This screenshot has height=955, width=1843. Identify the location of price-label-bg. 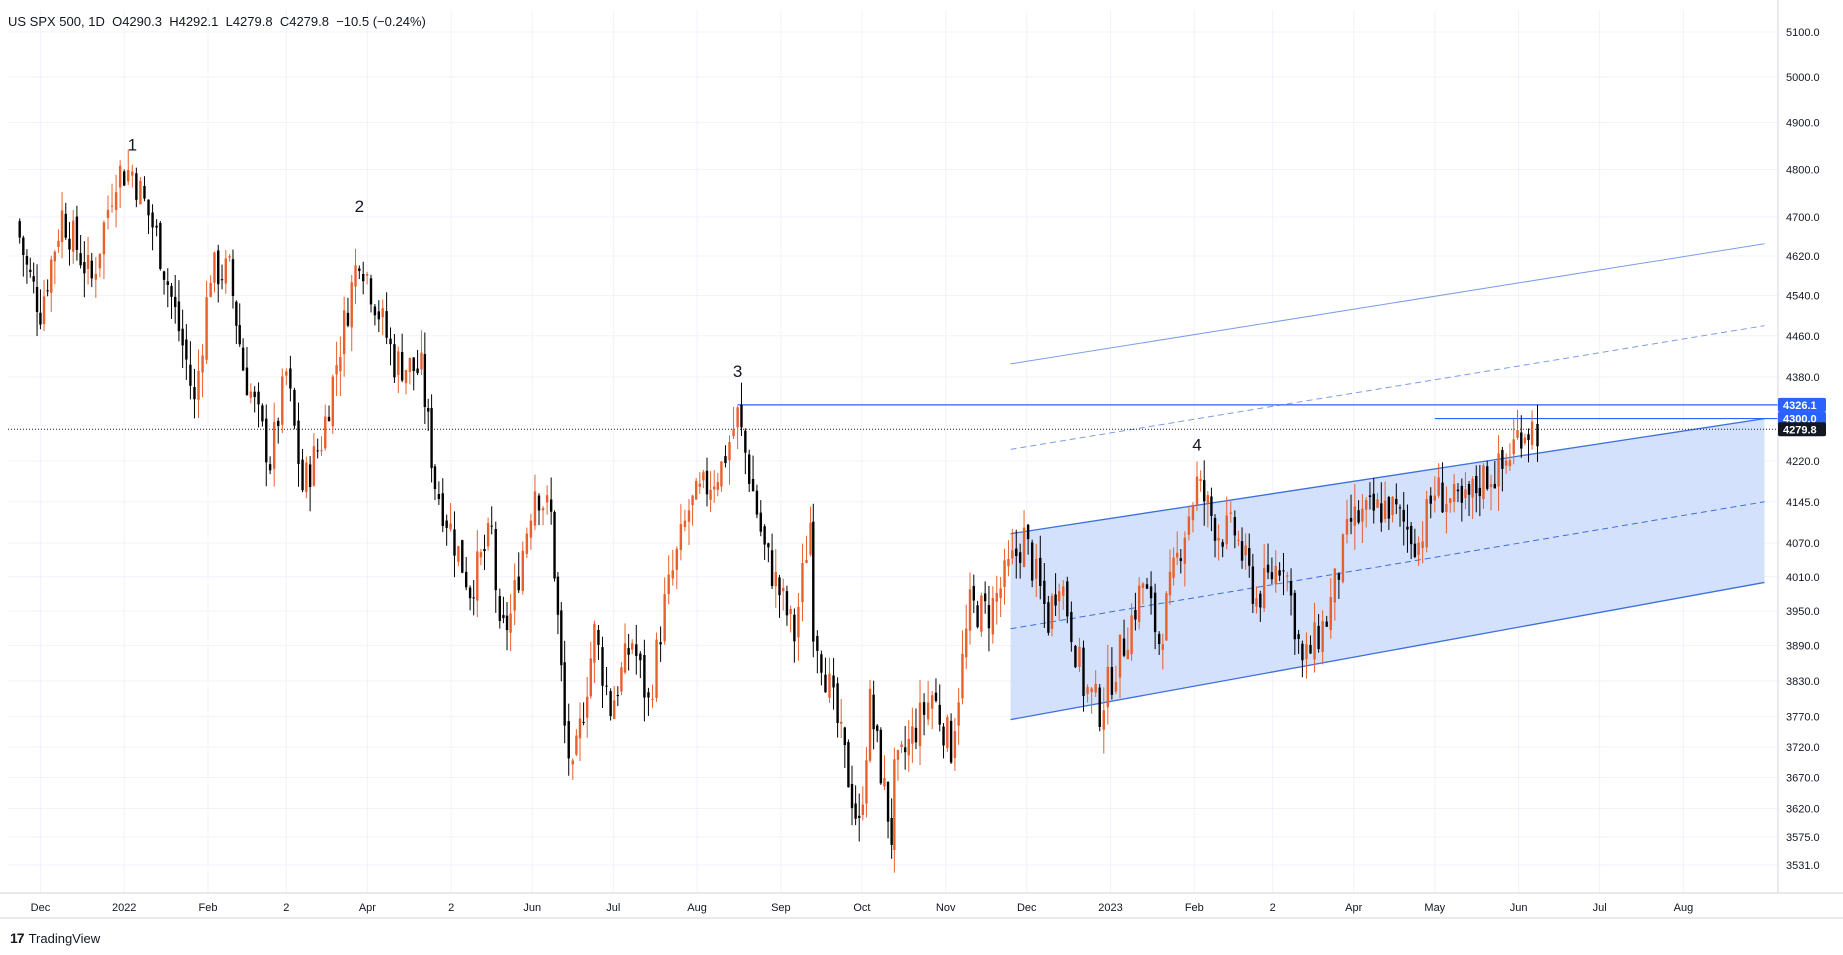
(1802, 418).